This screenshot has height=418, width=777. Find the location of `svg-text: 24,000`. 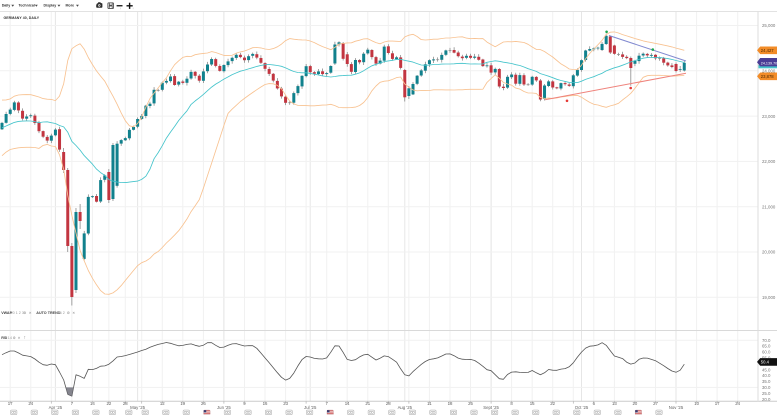

svg-text: 24,000 is located at coordinates (769, 71).